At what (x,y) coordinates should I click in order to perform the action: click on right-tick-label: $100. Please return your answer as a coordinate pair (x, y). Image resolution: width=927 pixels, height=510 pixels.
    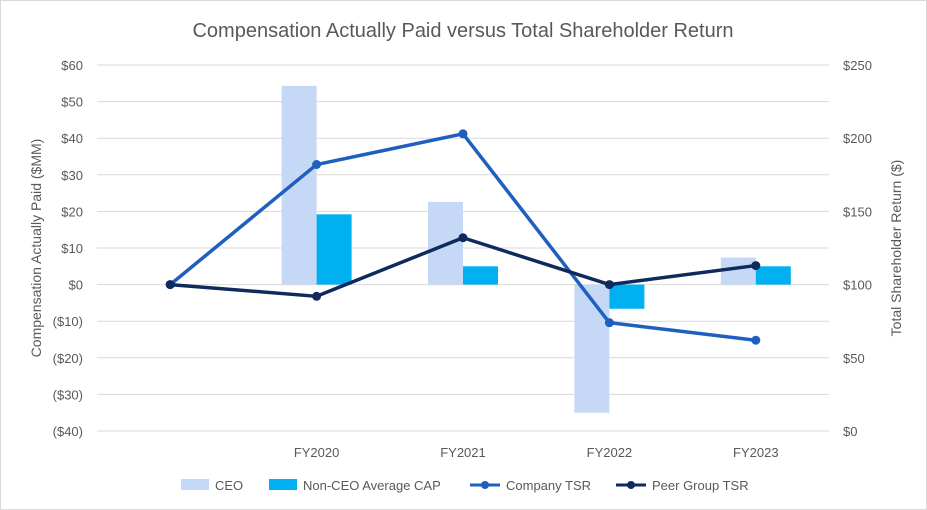
    Looking at the image, I should click on (857, 285).